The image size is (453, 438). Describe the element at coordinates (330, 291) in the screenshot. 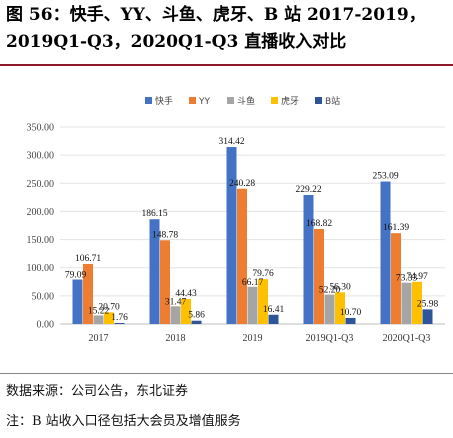

I see `data-label: 52.20` at that location.